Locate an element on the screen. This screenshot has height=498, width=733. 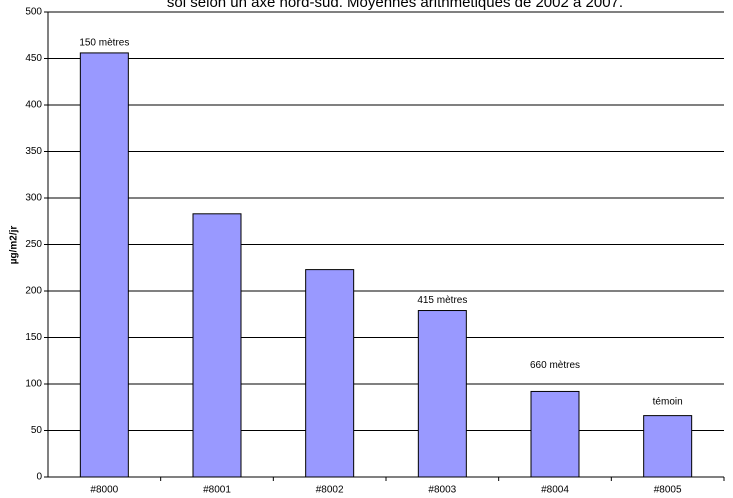
y-tick-label: 50 is located at coordinates (37, 430).